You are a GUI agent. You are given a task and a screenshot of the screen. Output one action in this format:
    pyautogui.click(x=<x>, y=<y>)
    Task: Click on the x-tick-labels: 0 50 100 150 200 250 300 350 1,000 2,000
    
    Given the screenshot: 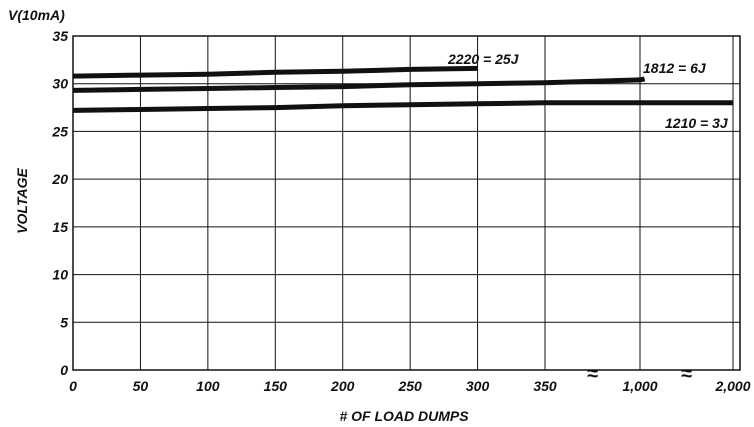 What is the action you would take?
    pyautogui.click(x=410, y=386)
    